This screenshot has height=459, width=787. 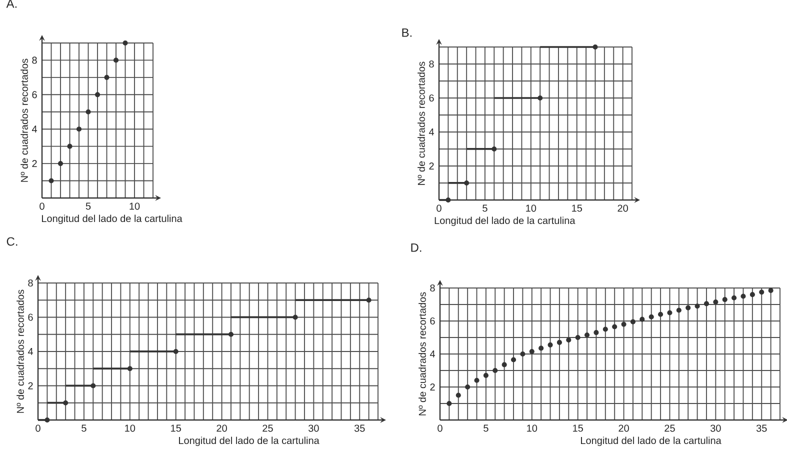 What do you see at coordinates (416, 247) in the screenshot?
I see `chart-title: D.` at bounding box center [416, 247].